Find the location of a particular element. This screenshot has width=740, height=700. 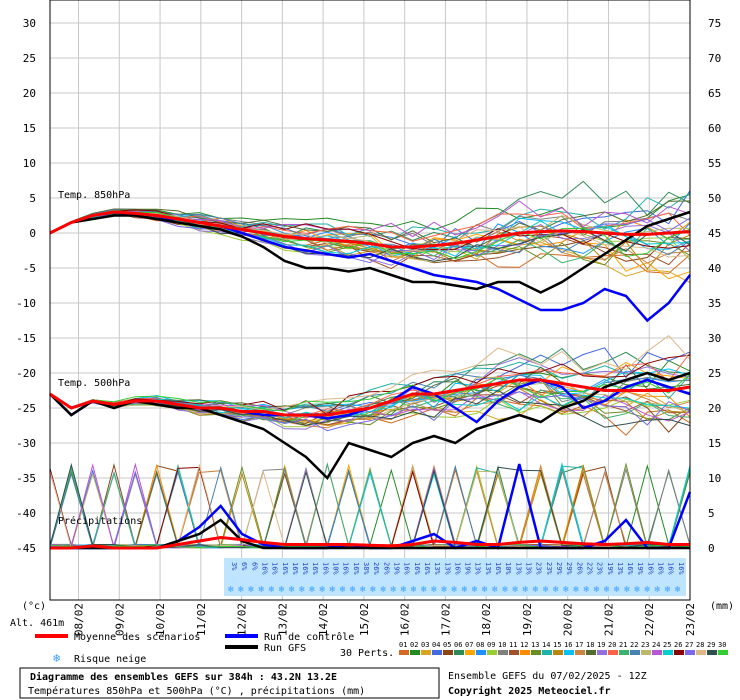

series-t500-line is located at coordinates (370, 397).